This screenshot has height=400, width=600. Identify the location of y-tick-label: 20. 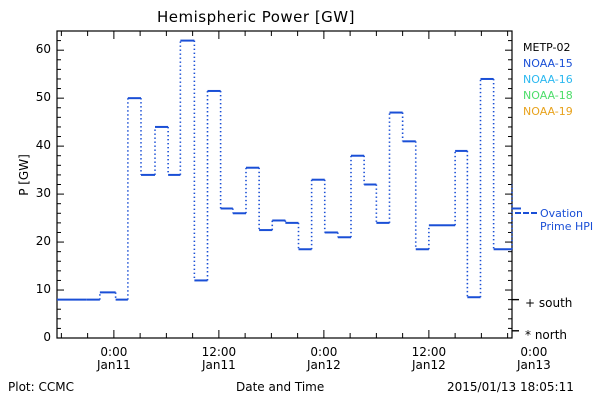
(43, 241).